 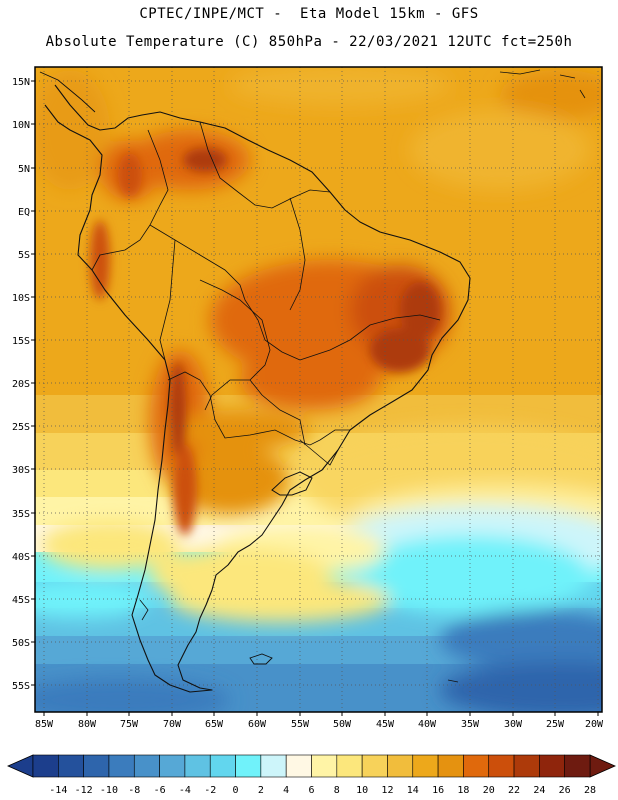 What do you see at coordinates (21, 643) in the screenshot?
I see `lat-label: 50S` at bounding box center [21, 643].